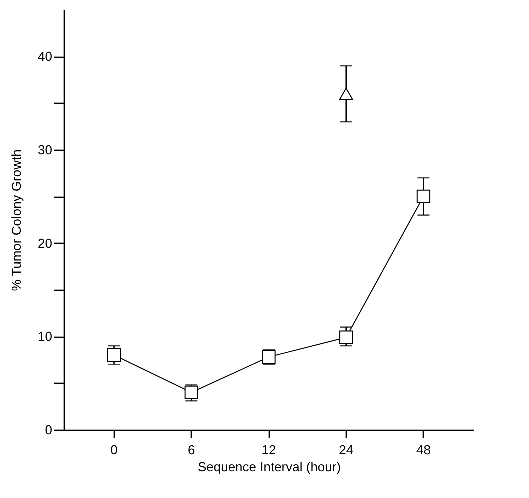 This screenshot has width=529, height=498. What do you see at coordinates (45, 243) in the screenshot?
I see `y-tick-label: 20` at bounding box center [45, 243].